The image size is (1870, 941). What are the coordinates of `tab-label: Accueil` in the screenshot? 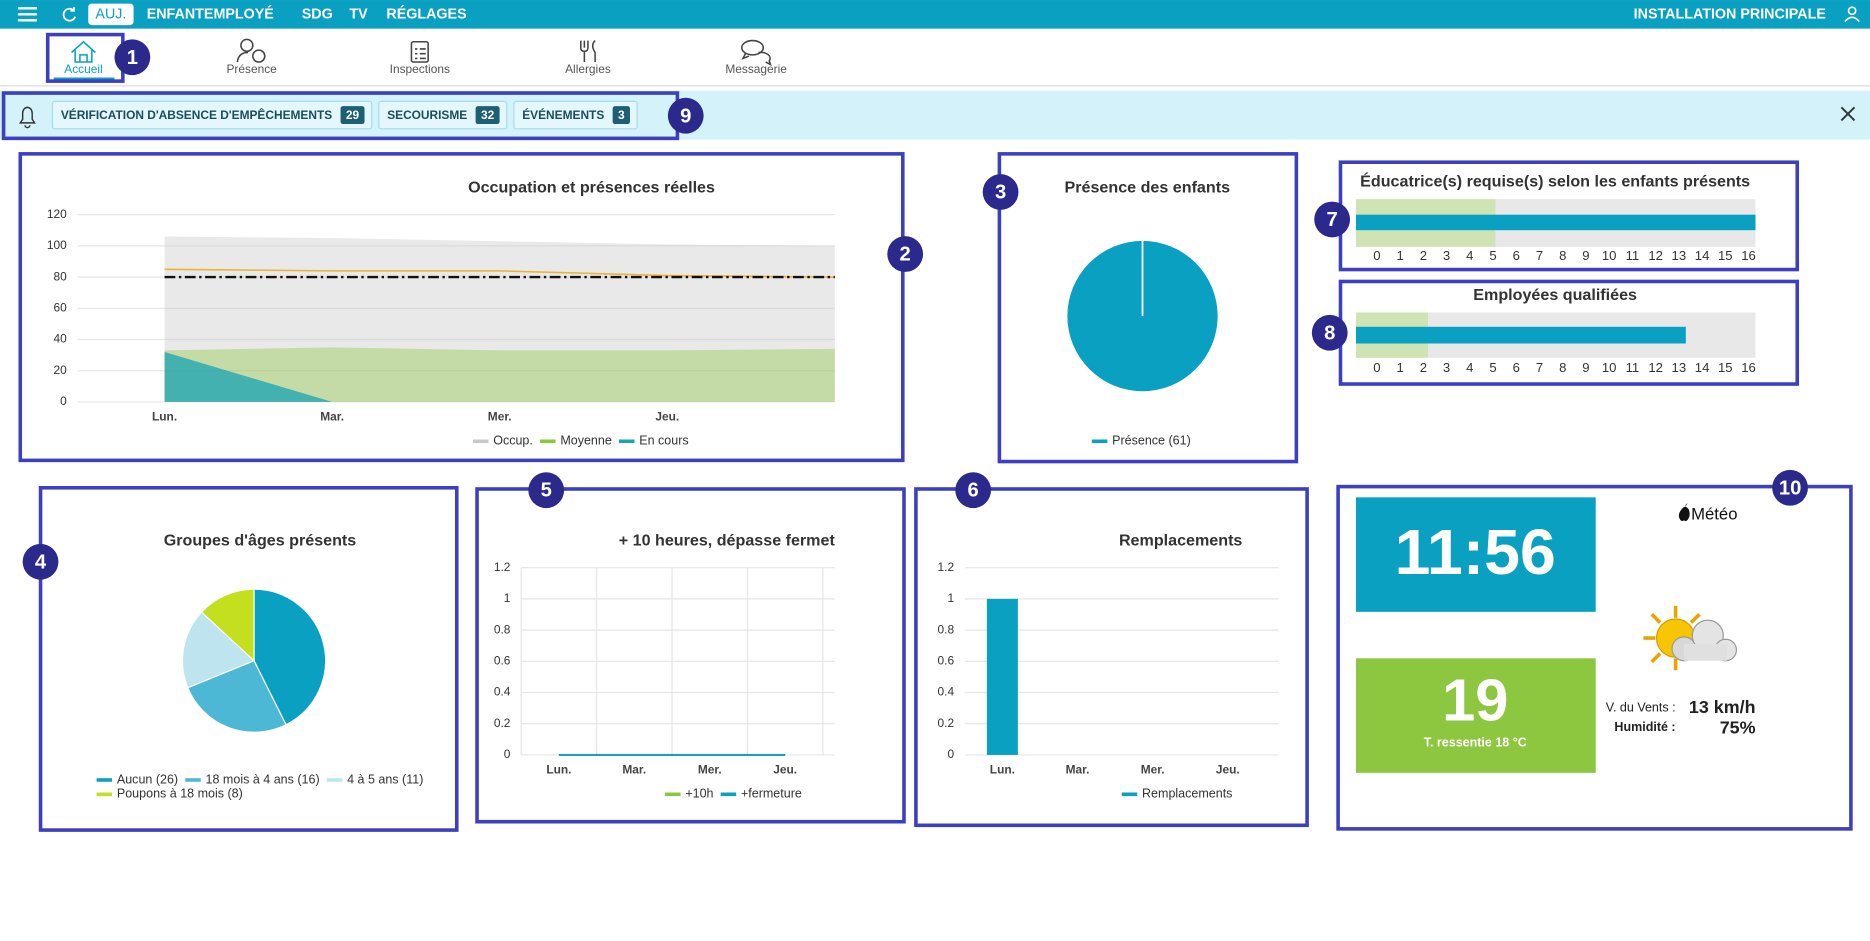 It's located at (83, 69).